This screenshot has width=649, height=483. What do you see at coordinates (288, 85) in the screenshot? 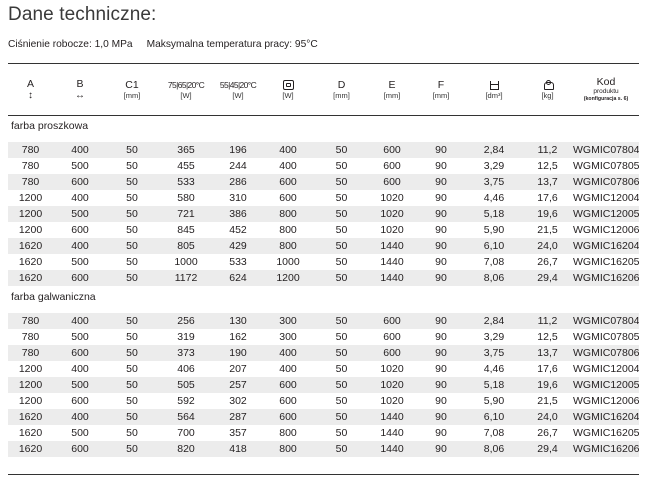
I see `heater-element-icon` at bounding box center [288, 85].